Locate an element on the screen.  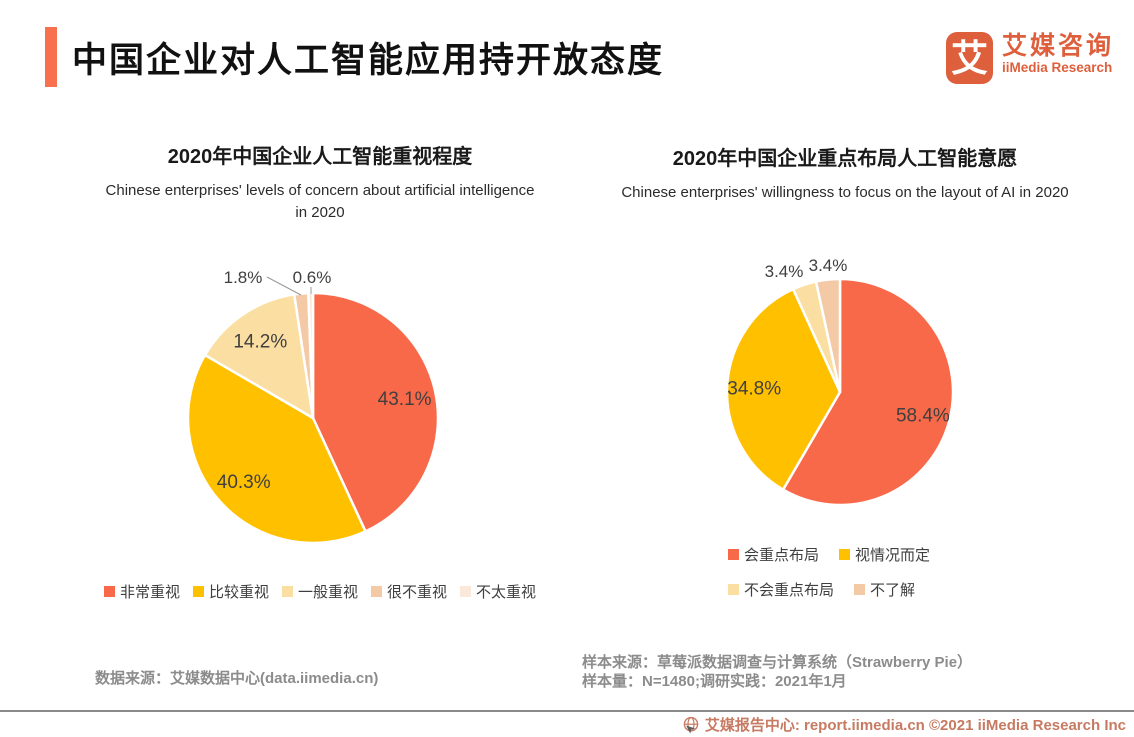
legend-item: 比较重视 is located at coordinates (230, 591).